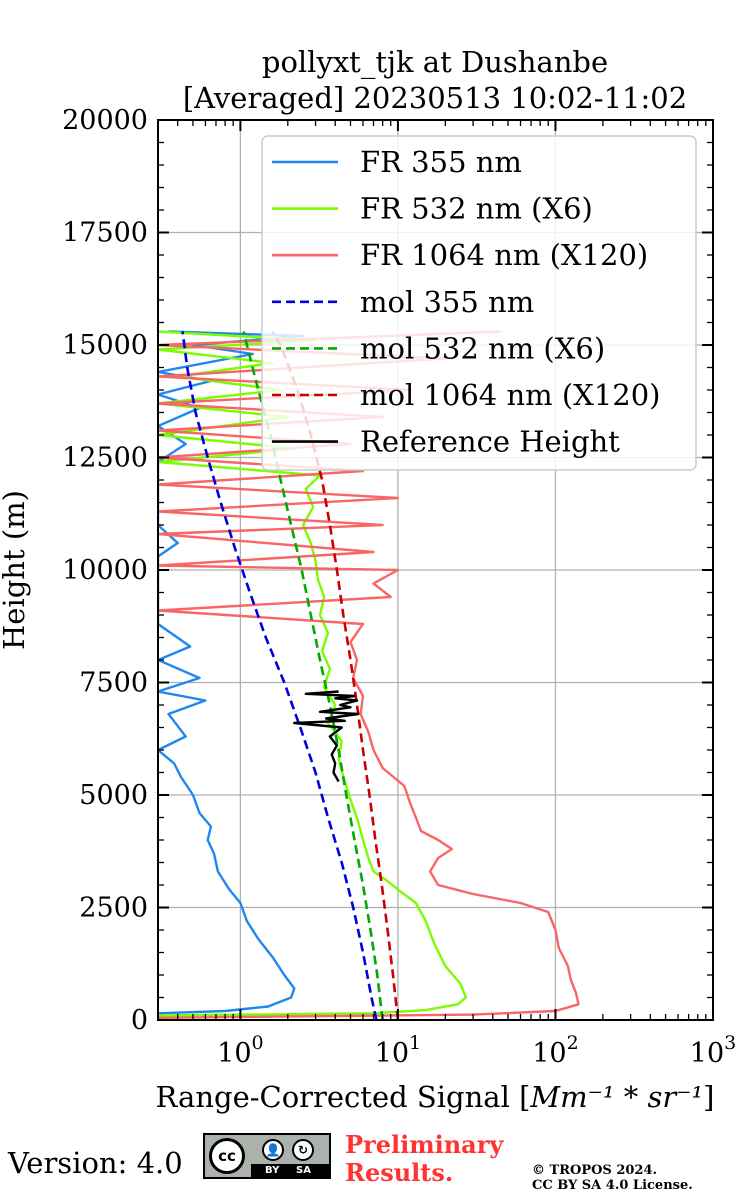 This screenshot has height=1200, width=750. What do you see at coordinates (573, 1043) in the screenshot?
I see `x-tick-label-exponent: 2` at bounding box center [573, 1043].